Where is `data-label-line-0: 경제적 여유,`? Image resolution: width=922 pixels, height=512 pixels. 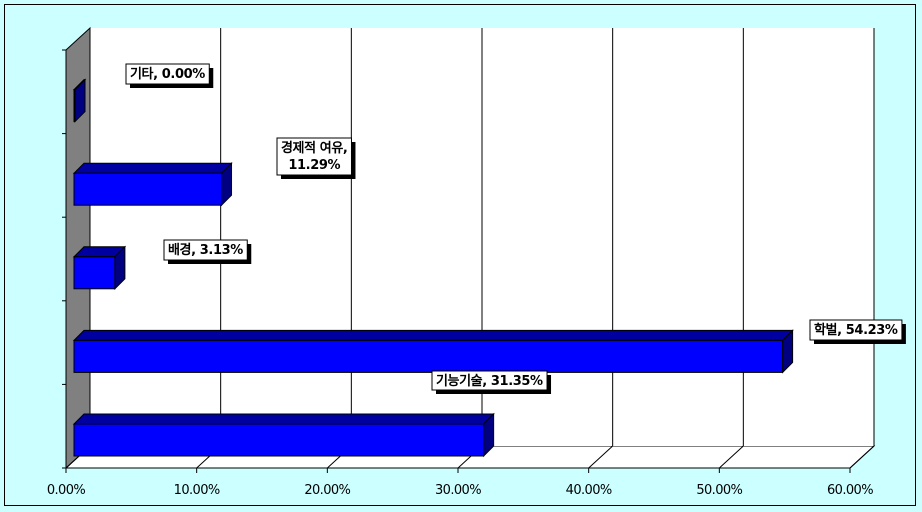
data-label-line-0: 경제적 여유, is located at coordinates (314, 148).